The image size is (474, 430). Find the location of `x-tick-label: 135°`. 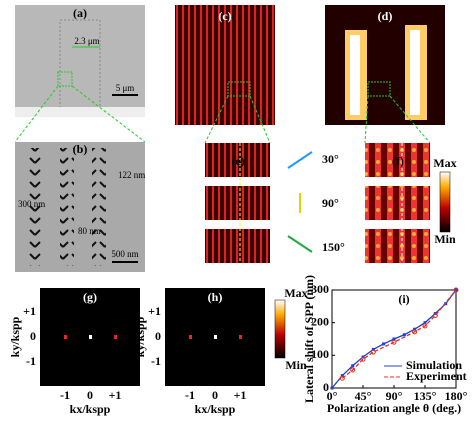

x-tick-label: 135° is located at coordinates (425, 396).